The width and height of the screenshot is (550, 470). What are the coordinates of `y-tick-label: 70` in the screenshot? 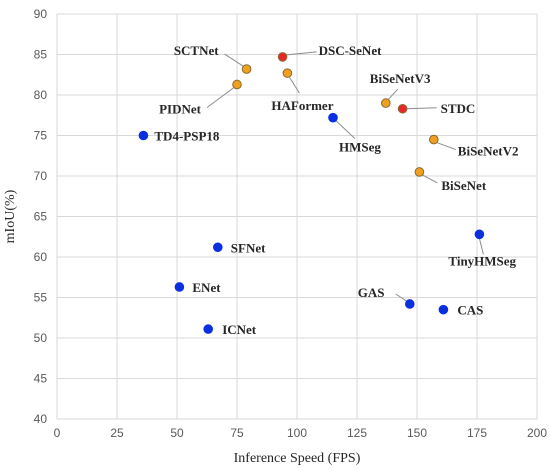 It's located at (41, 176).